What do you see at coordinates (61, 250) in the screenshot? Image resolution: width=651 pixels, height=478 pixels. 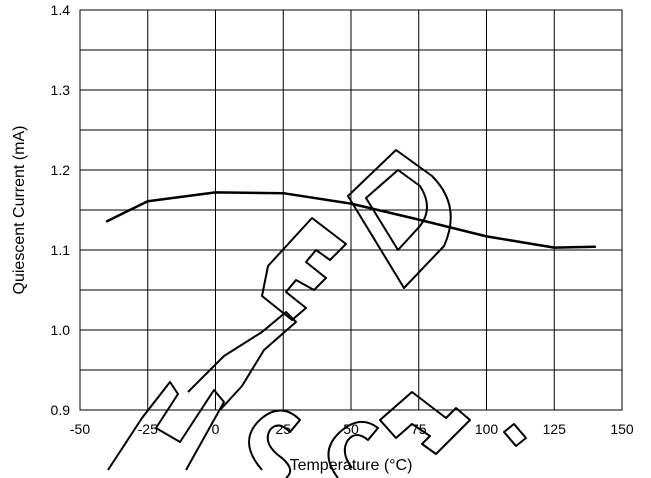 I see `y-tick-label: 1.1` at bounding box center [61, 250].